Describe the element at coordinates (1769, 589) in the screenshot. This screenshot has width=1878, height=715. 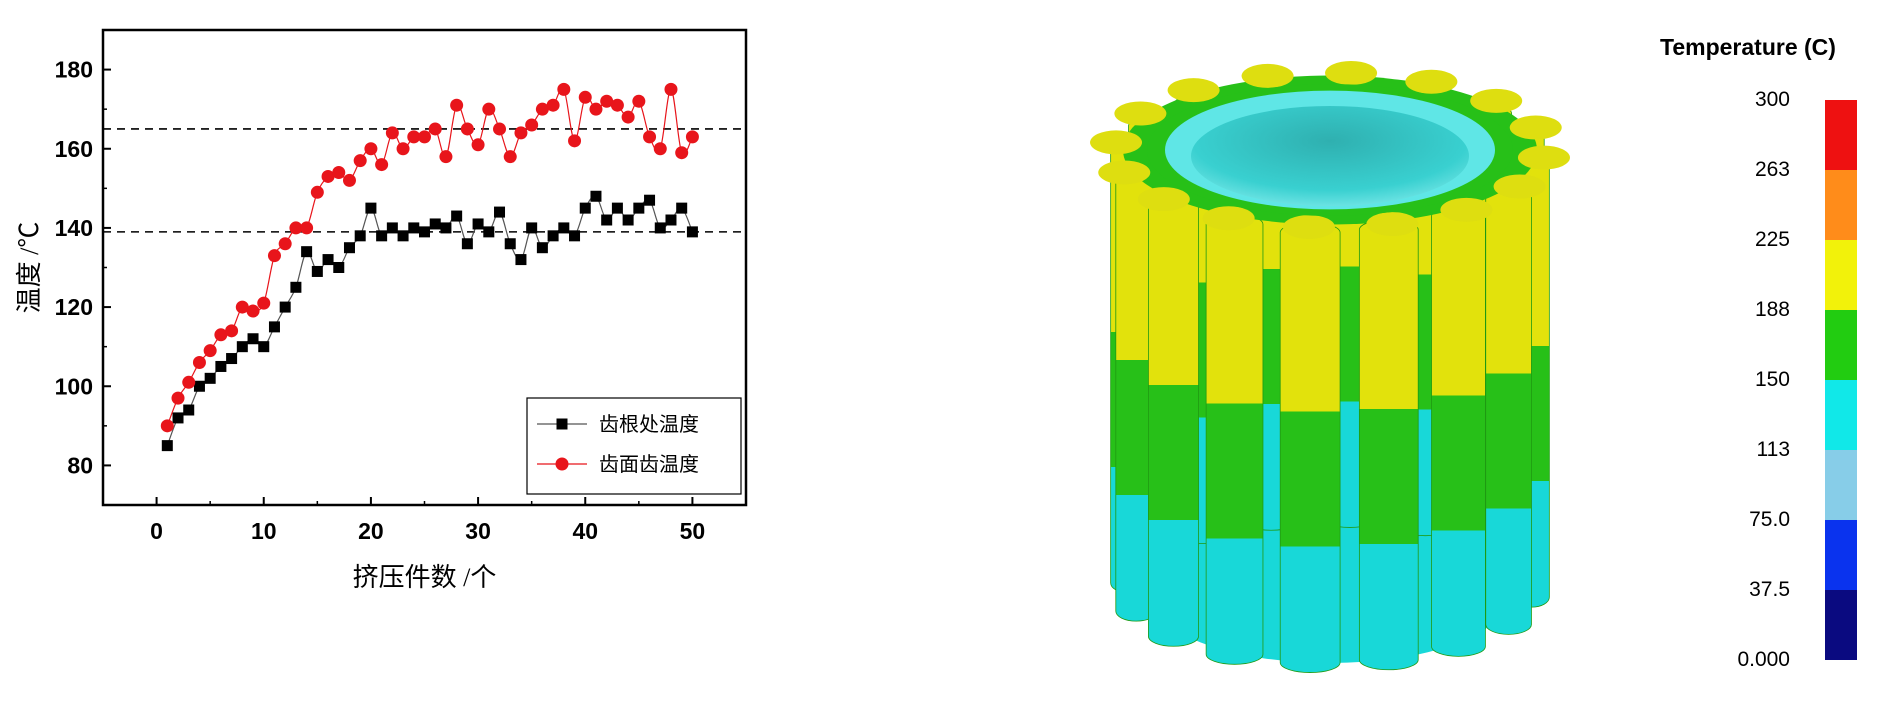
I see `colorbar-level-label: 37.5` at that location.